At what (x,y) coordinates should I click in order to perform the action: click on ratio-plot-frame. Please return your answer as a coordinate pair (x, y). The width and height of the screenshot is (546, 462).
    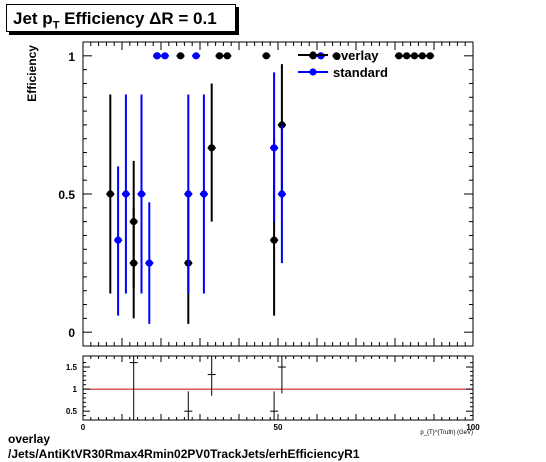
    Looking at the image, I should click on (278, 388).